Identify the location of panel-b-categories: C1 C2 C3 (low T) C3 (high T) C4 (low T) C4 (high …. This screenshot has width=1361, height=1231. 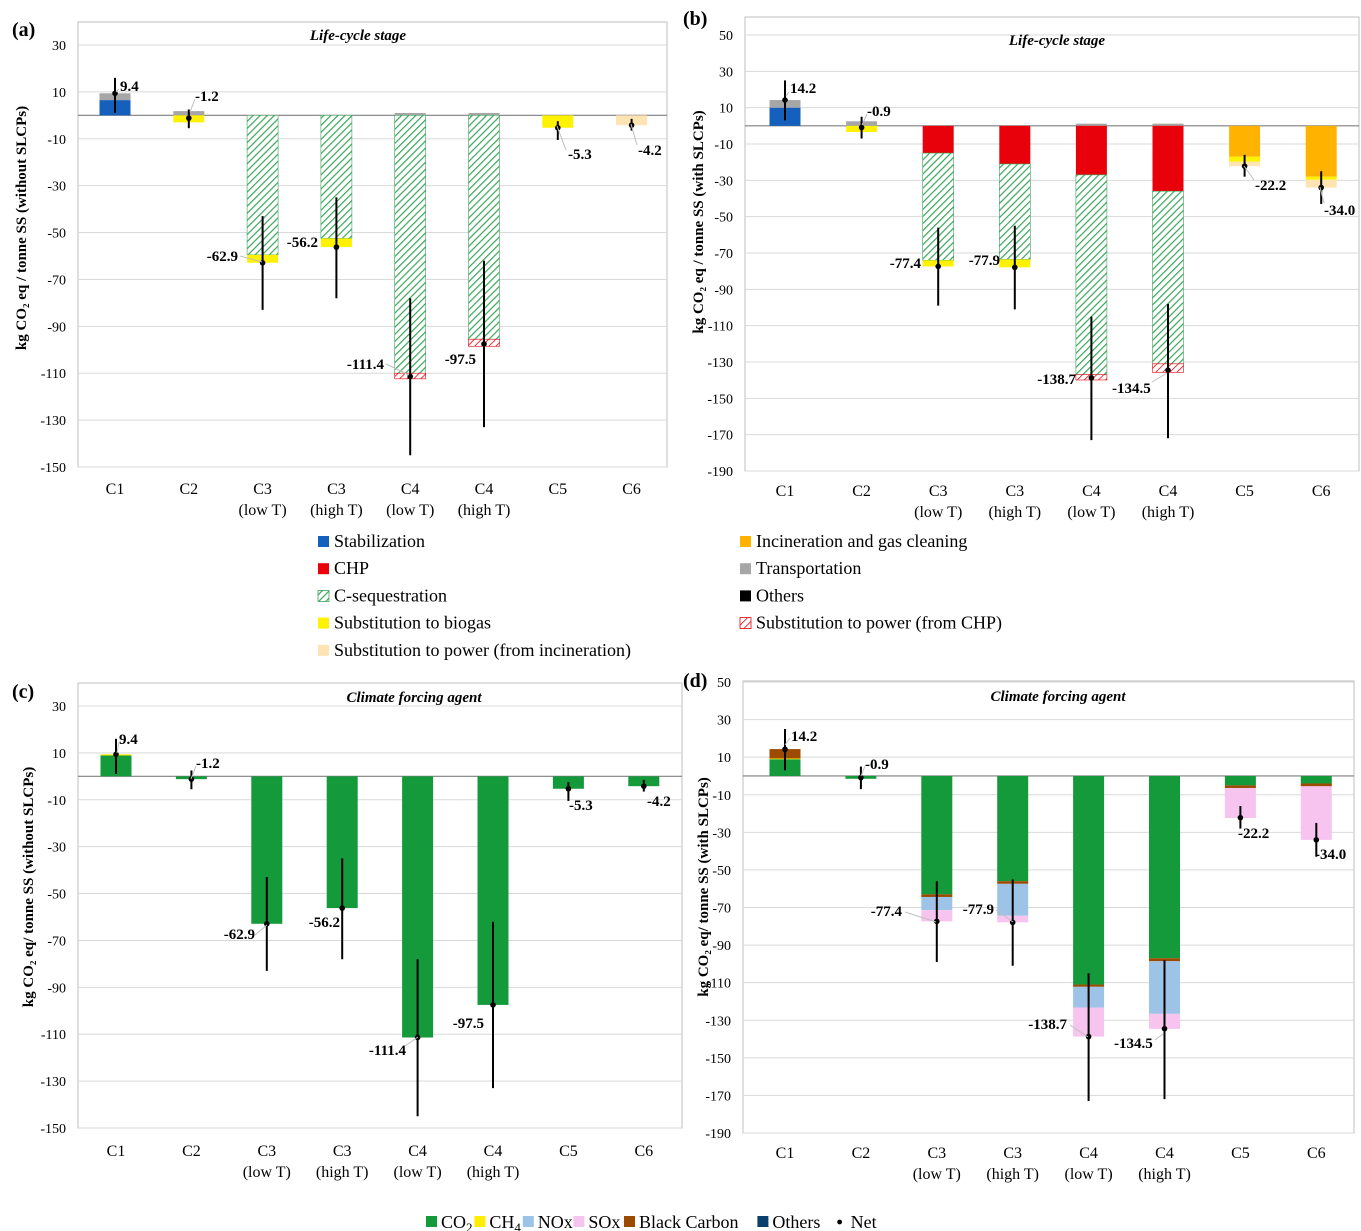
(1053, 502).